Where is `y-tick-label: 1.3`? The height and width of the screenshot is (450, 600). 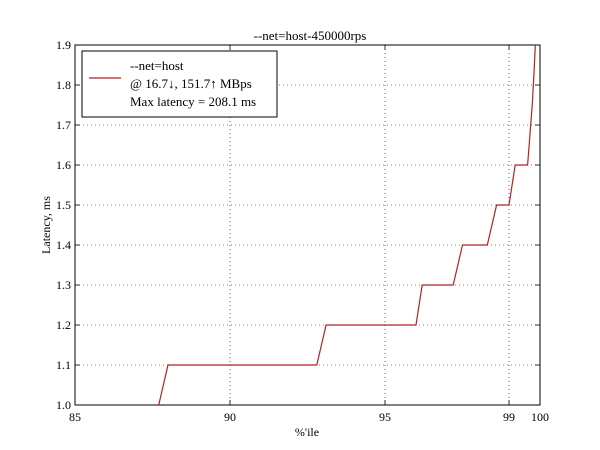
y-tick-label: 1.3 is located at coordinates (63, 285).